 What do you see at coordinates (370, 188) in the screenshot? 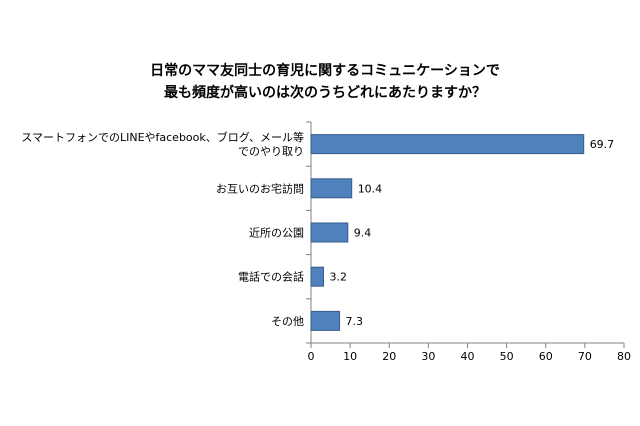
I see `value-label: 10.4` at bounding box center [370, 188].